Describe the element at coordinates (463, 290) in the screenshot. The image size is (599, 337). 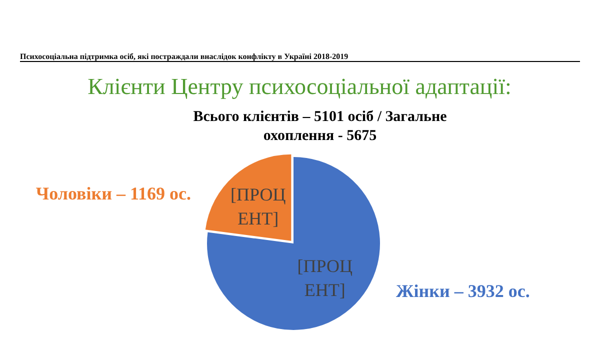
I see `slice-label: Жінки – 3932 ос.` at that location.